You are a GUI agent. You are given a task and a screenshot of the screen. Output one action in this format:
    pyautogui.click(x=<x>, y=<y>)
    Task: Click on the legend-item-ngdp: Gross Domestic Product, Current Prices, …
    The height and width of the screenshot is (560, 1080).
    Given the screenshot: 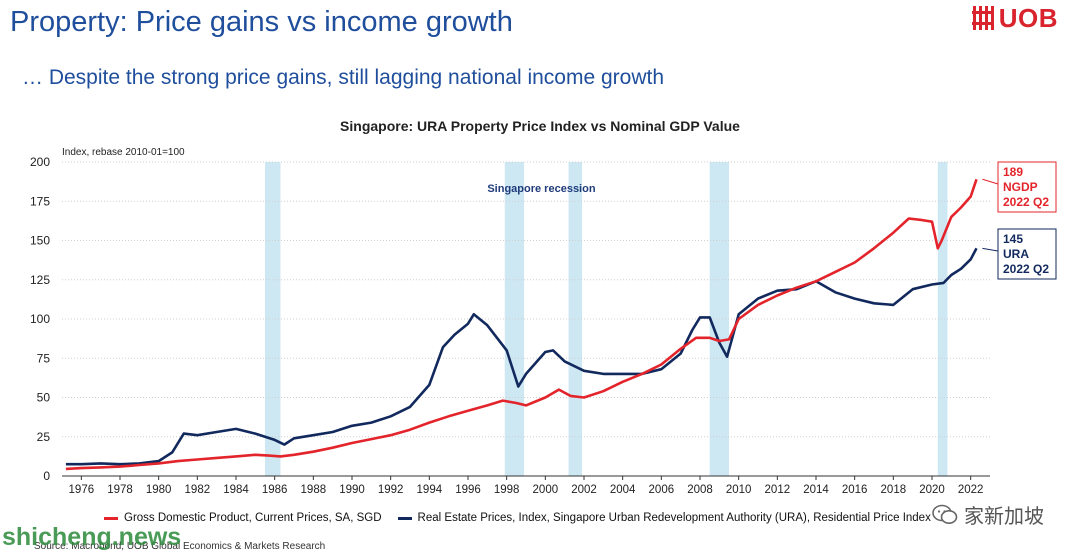 What is the action you would take?
    pyautogui.click(x=243, y=518)
    